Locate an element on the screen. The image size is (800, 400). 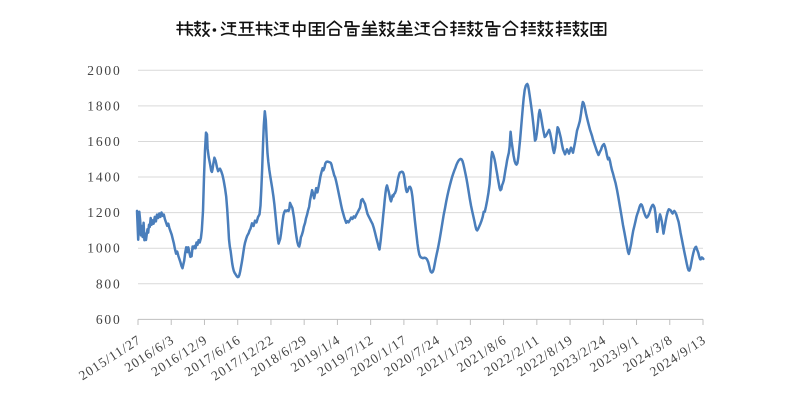
svg-text: 1400 is located at coordinates (104, 177).